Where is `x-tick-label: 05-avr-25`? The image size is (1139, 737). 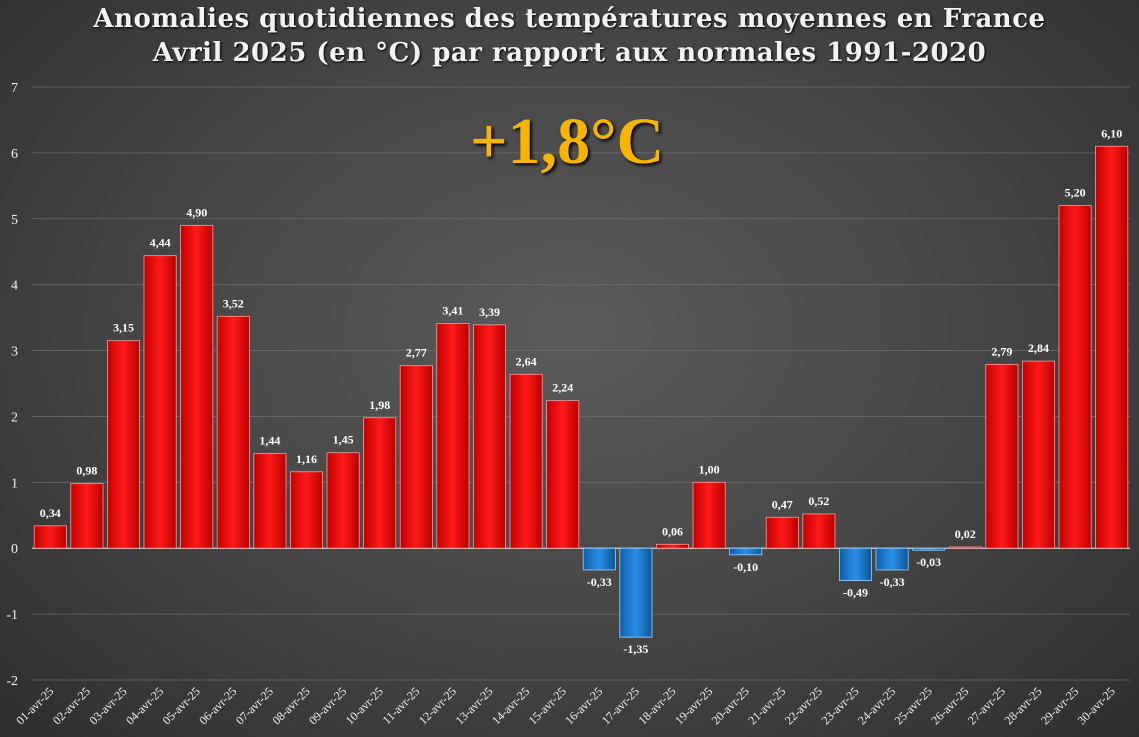 x-tick-label: 05-avr-25 is located at coordinates (181, 705).